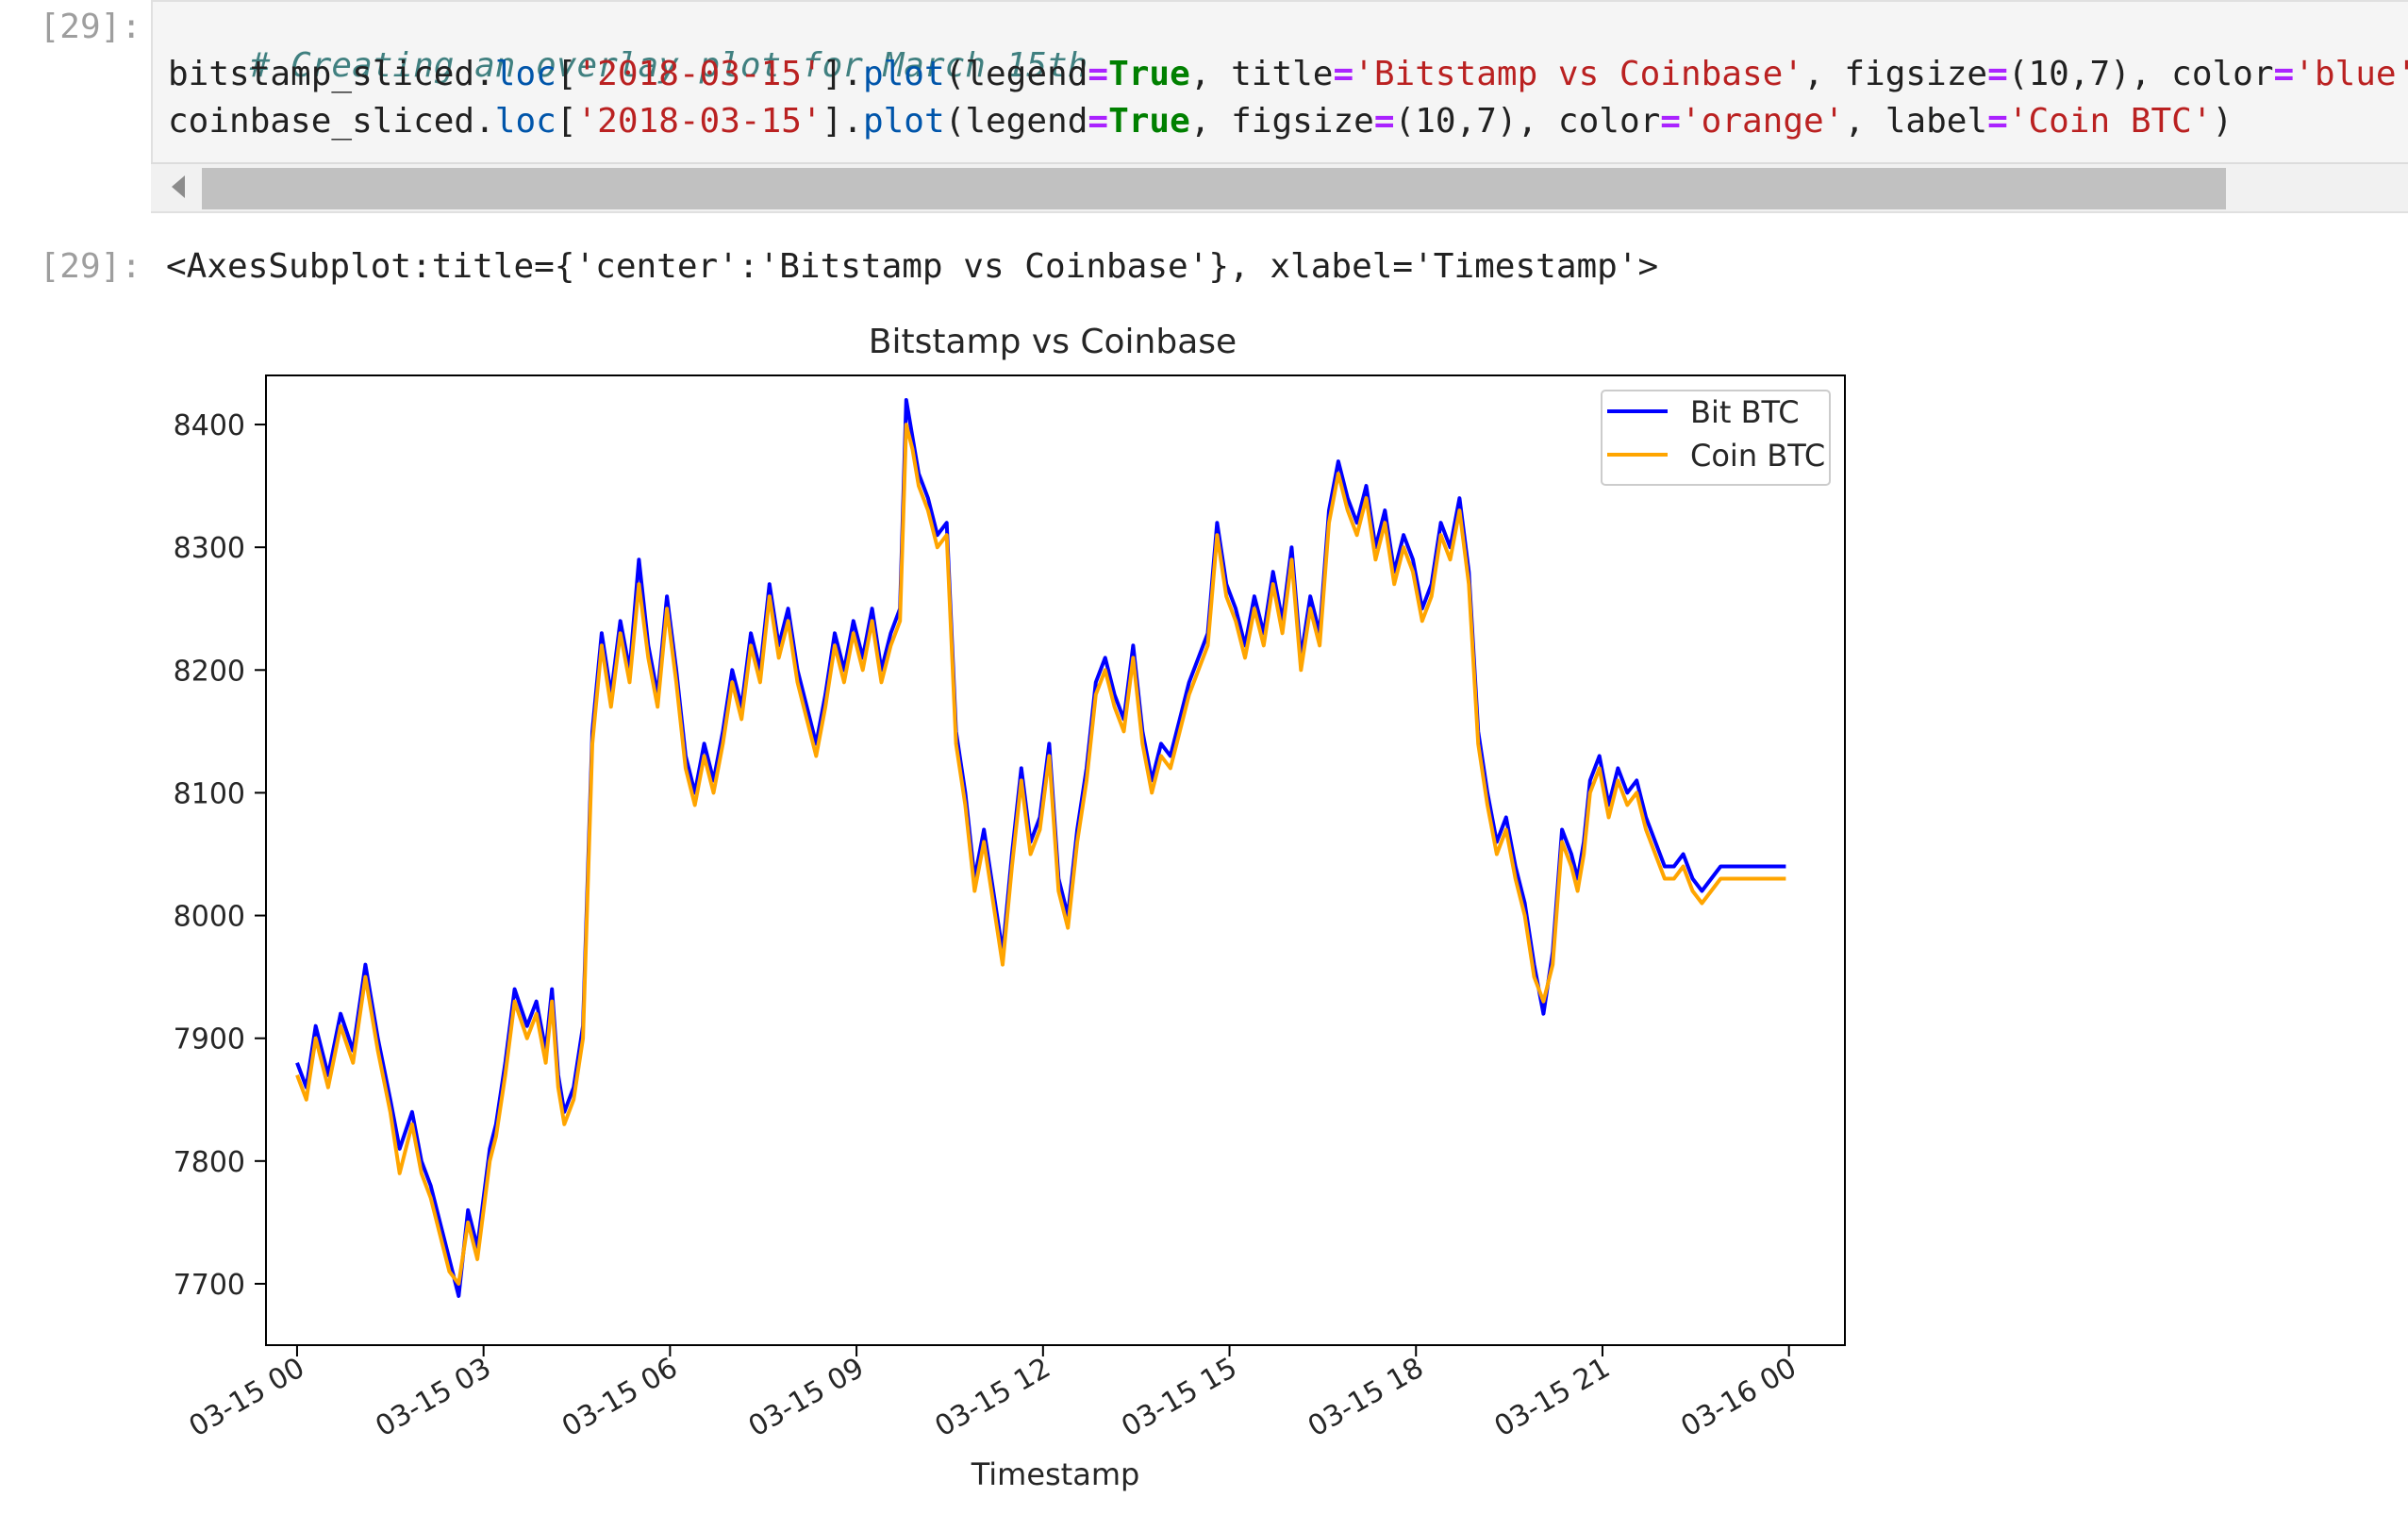  Describe the element at coordinates (1763, 121) in the screenshot. I see `code-token: 'orange'` at that location.